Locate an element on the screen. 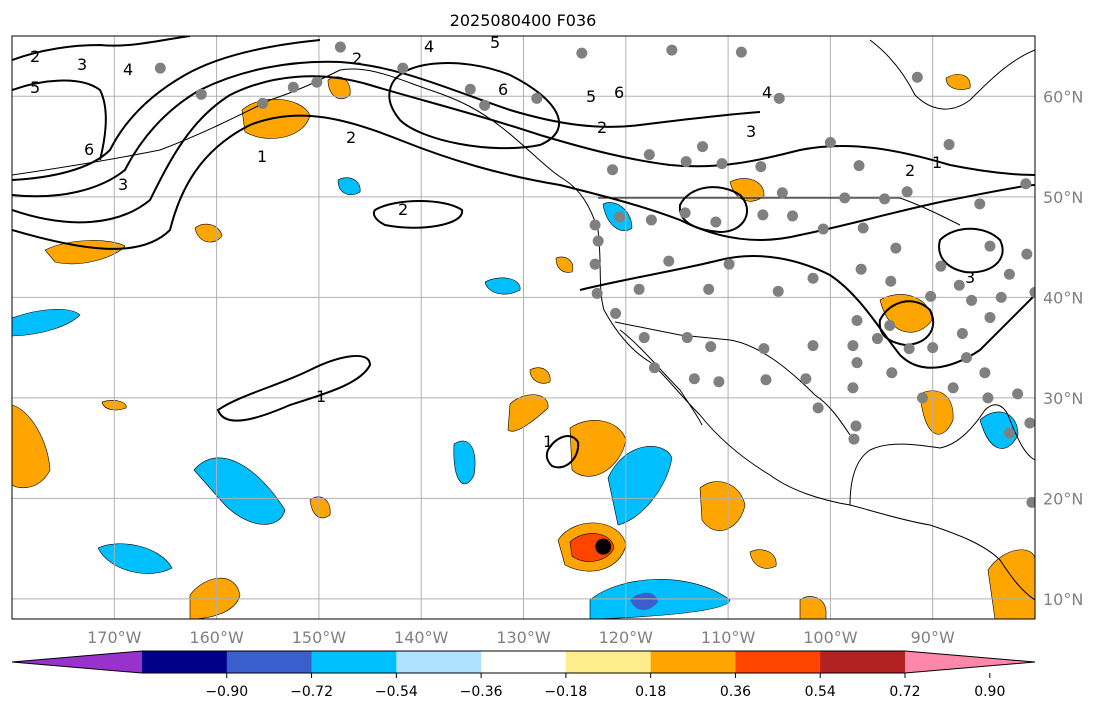 Image resolution: width=1105 pixels, height=712 pixels. colorbar-tick-label: −0.54 is located at coordinates (396, 692).